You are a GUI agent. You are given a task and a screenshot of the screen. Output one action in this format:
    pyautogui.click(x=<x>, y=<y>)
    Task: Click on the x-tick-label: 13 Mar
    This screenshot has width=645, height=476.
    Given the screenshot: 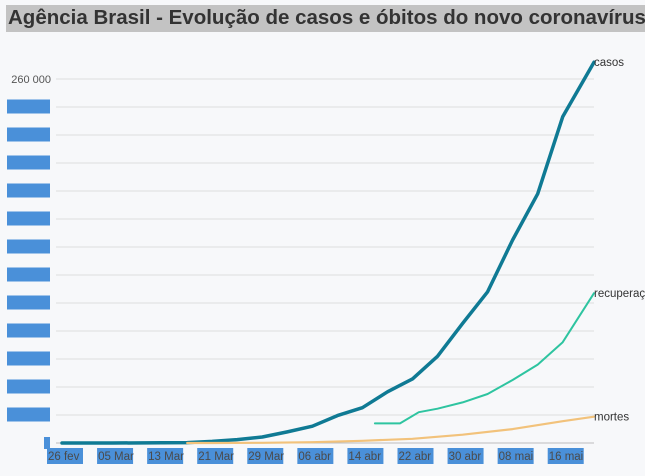 What is the action you would take?
    pyautogui.click(x=166, y=457)
    